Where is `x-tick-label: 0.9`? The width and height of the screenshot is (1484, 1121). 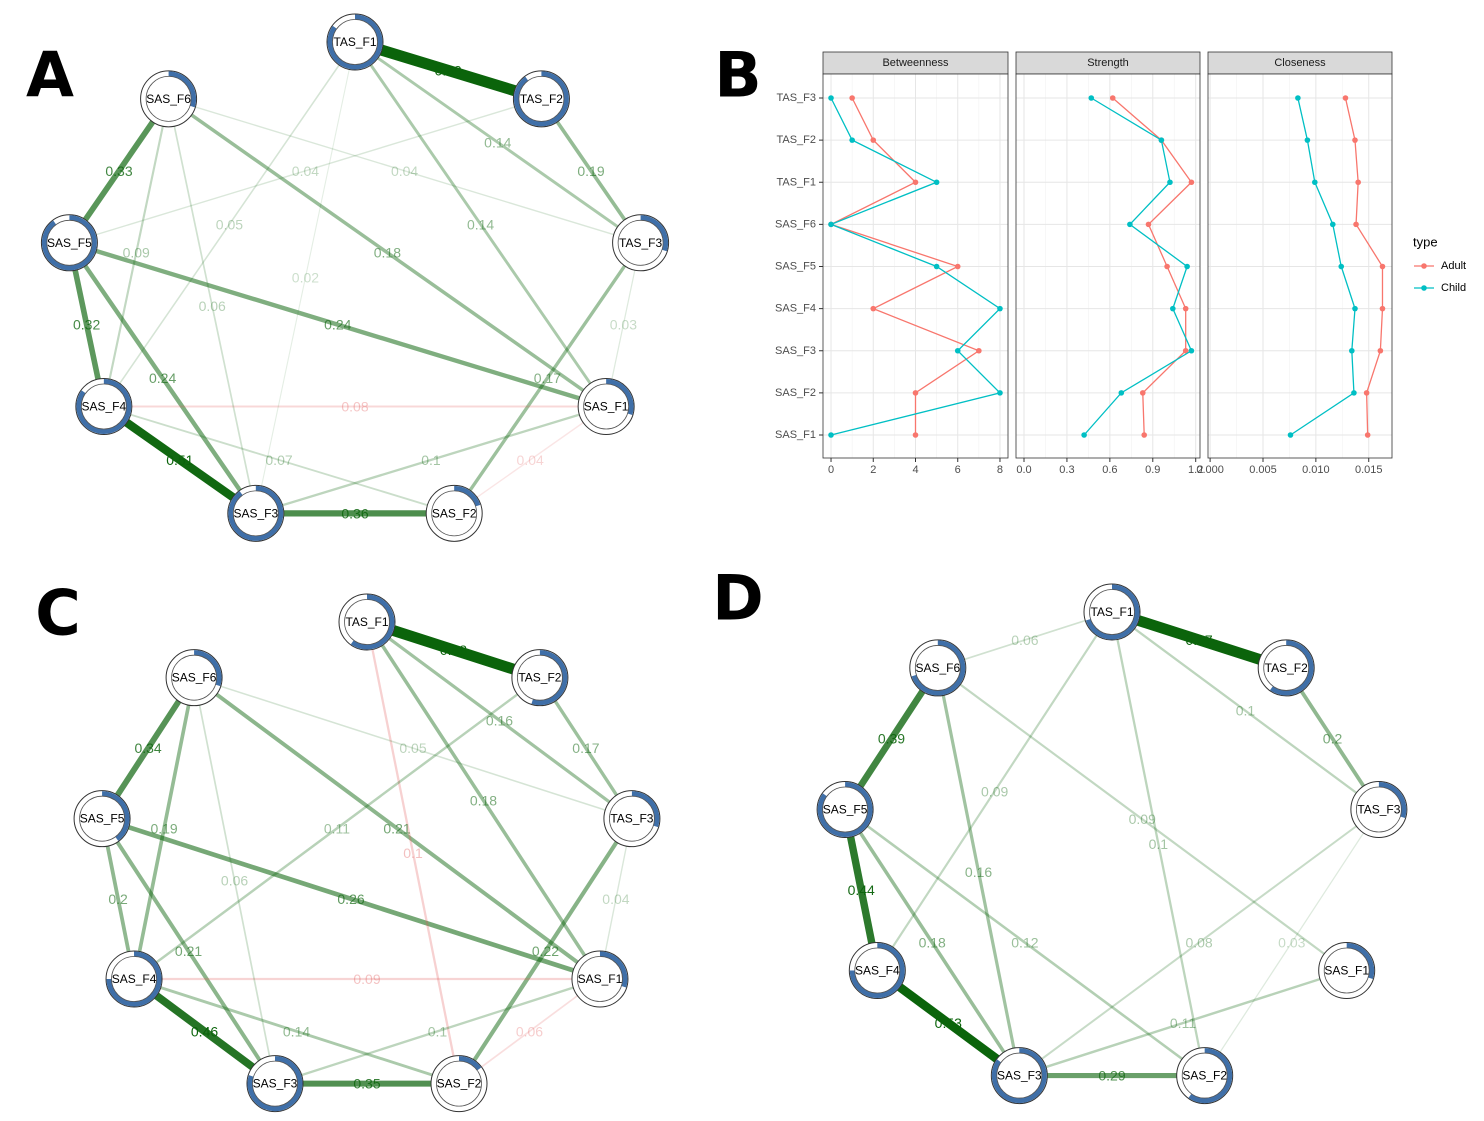
x-tick-label: 0.9 is located at coordinates (1152, 470).